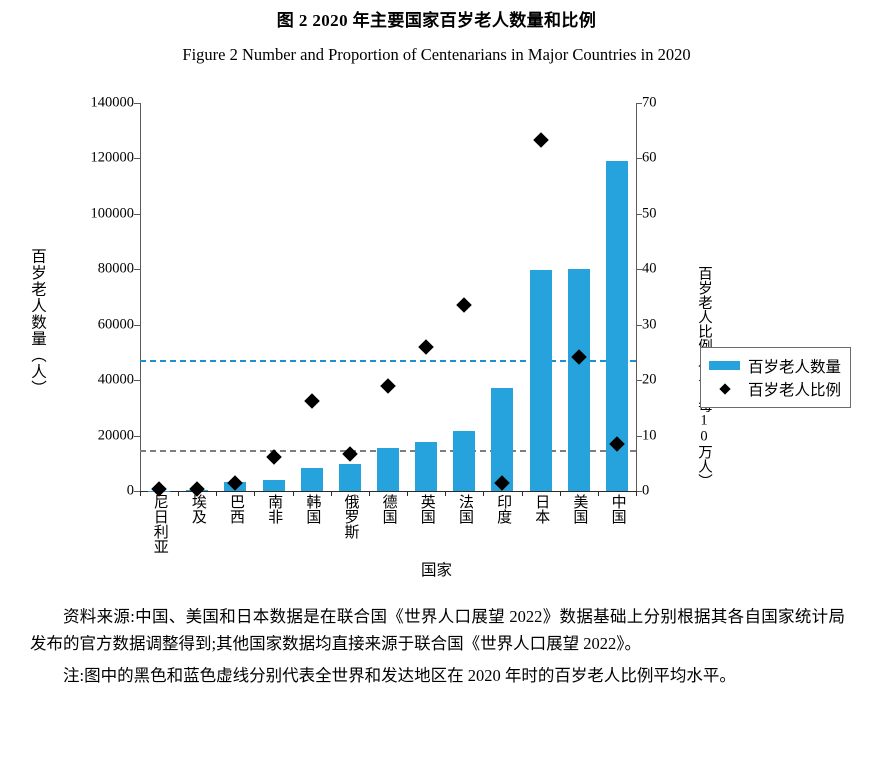  Describe the element at coordinates (436, 20) in the screenshot. I see `figure-title-cn: 图 2 2020 年主要国家百岁老人数量和比例` at that location.